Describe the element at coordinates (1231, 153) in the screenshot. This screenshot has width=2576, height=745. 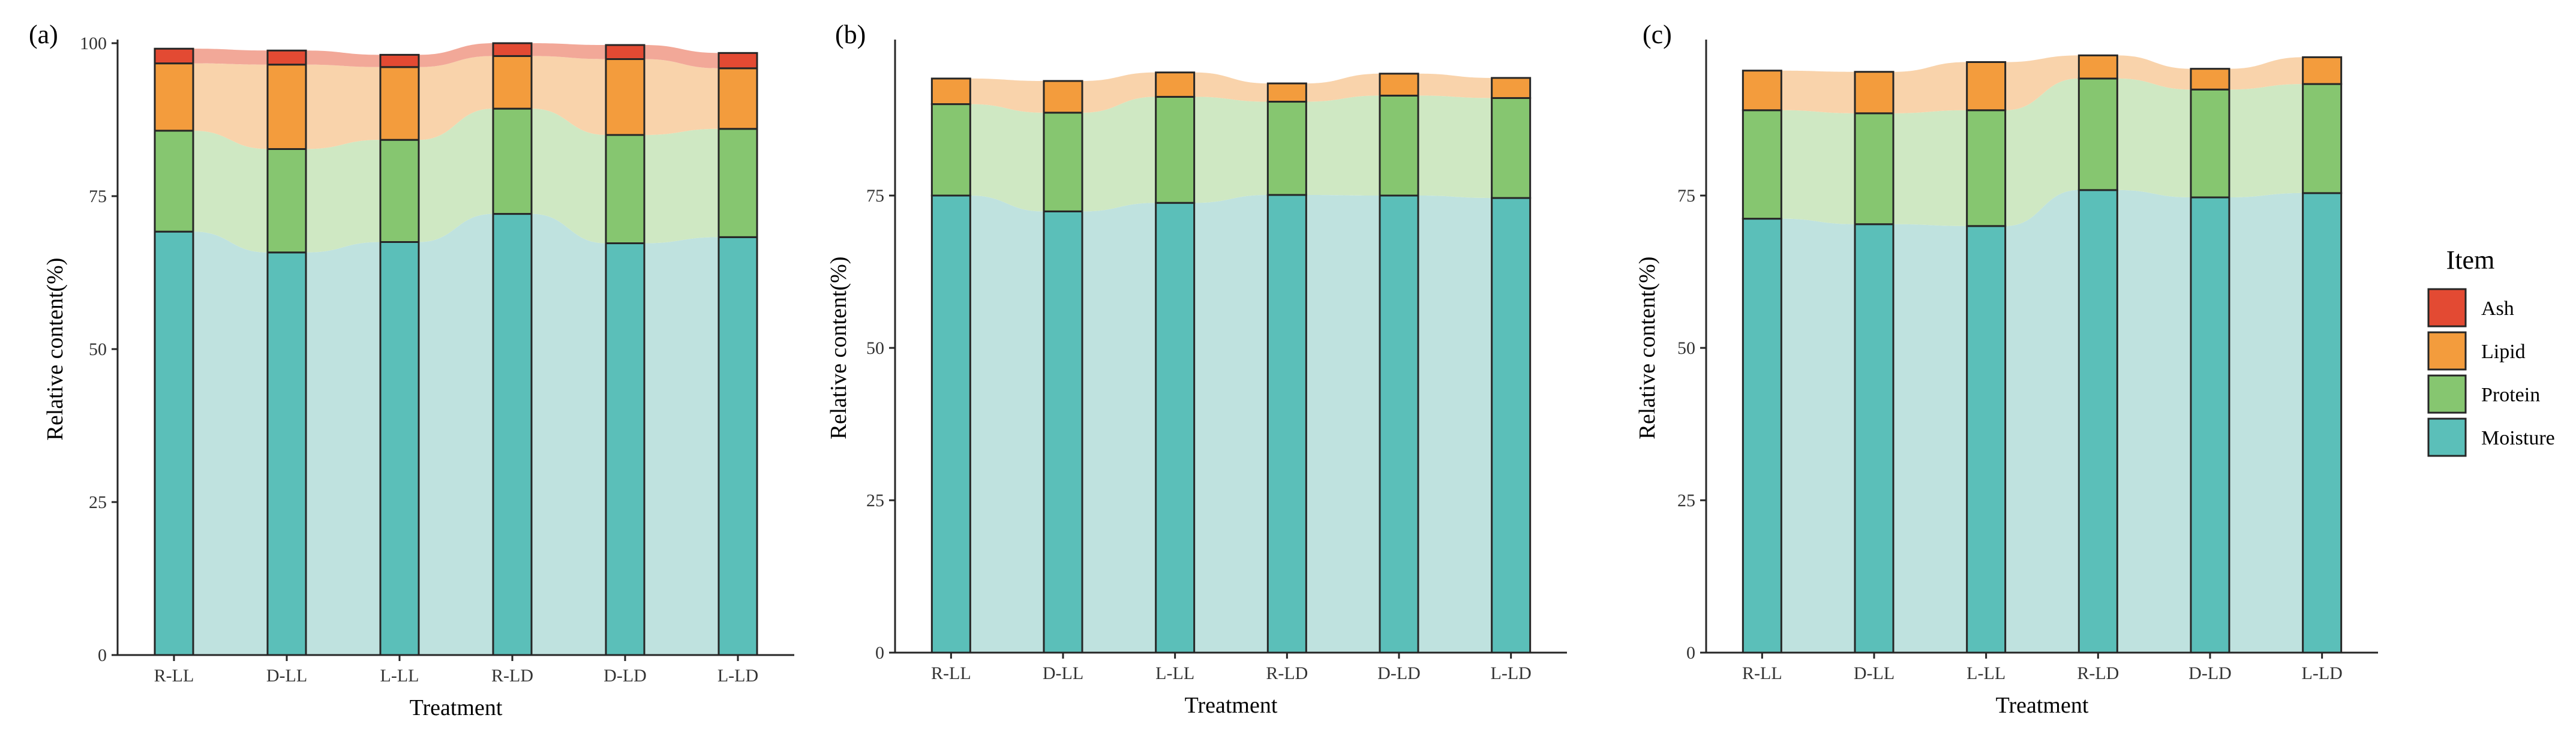
I see `flow-band-protein` at that location.